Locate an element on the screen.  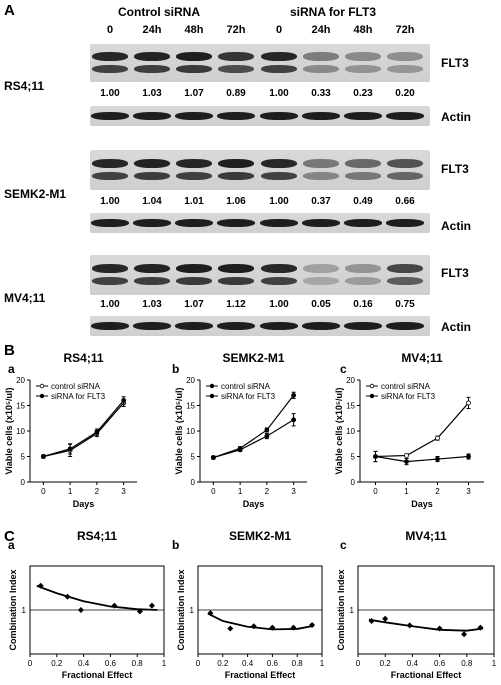
legend-label: siRNA for FLT3 is located at coordinates (408, 396).